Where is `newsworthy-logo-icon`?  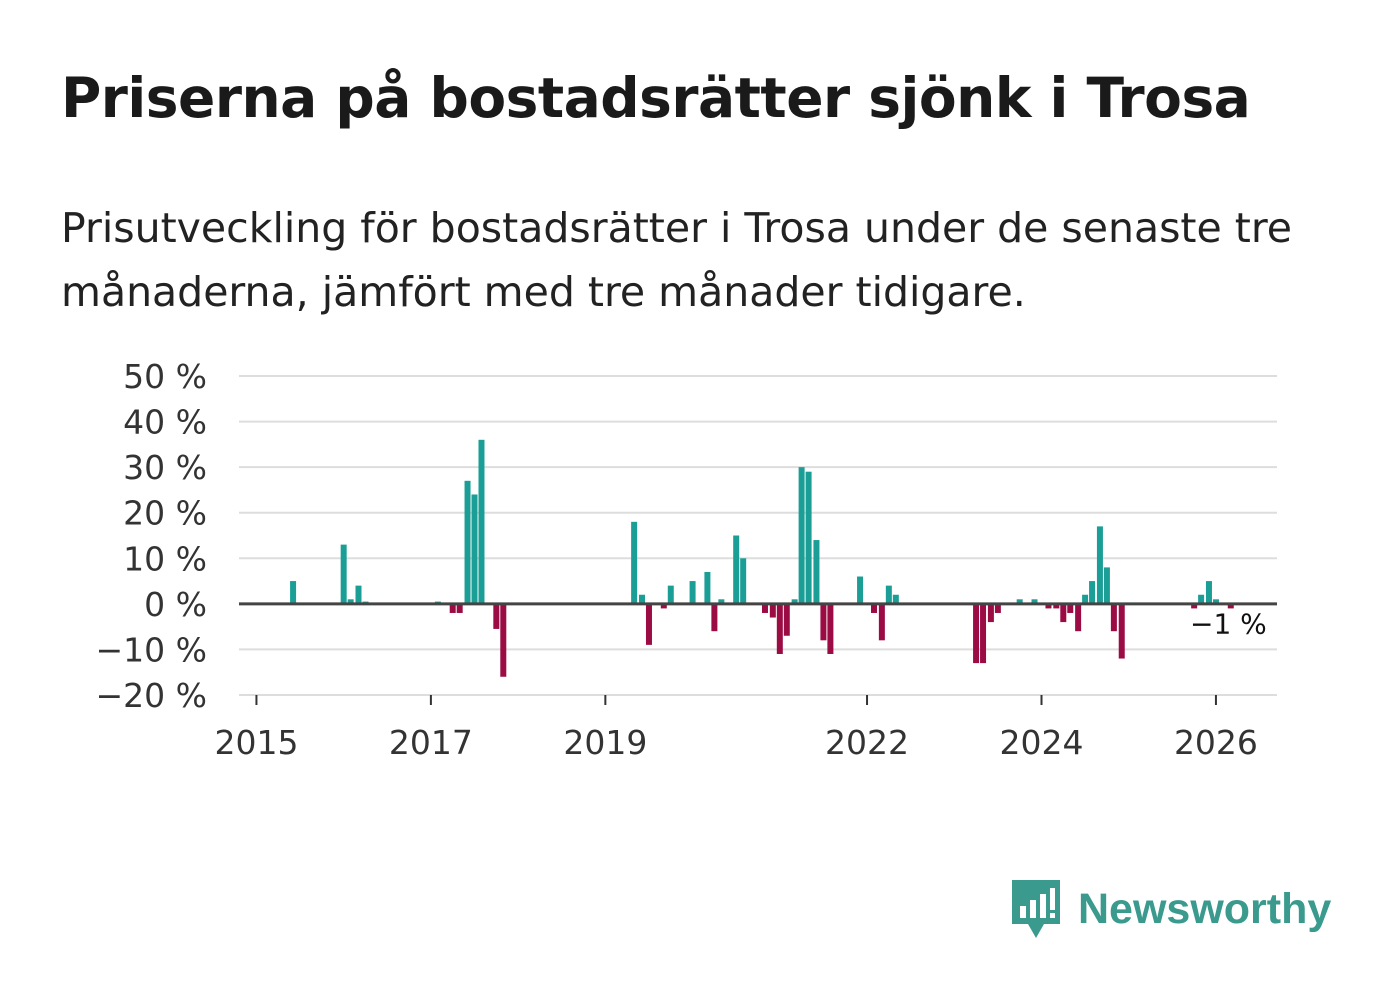
newsworthy-logo-icon is located at coordinates (1036, 909).